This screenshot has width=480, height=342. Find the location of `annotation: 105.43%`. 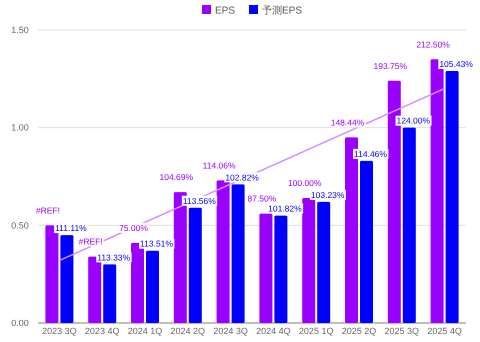

annotation: 105.43% is located at coordinates (456, 64).